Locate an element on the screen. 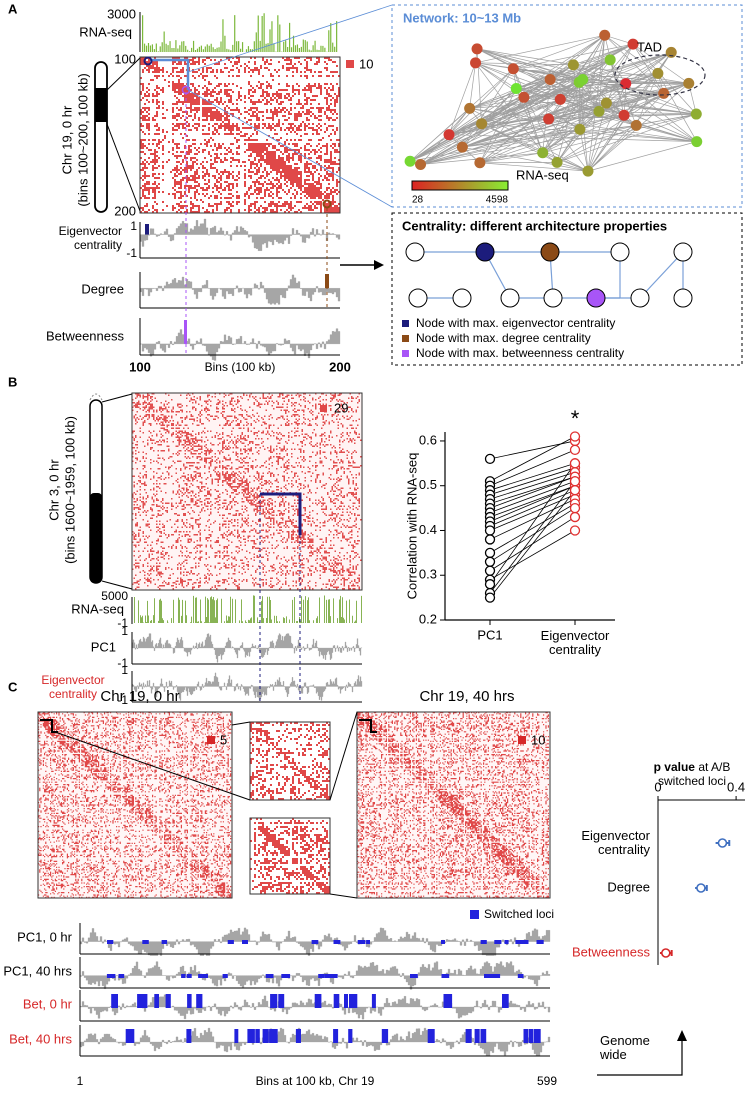  legend-text: 5 is located at coordinates (223, 739).